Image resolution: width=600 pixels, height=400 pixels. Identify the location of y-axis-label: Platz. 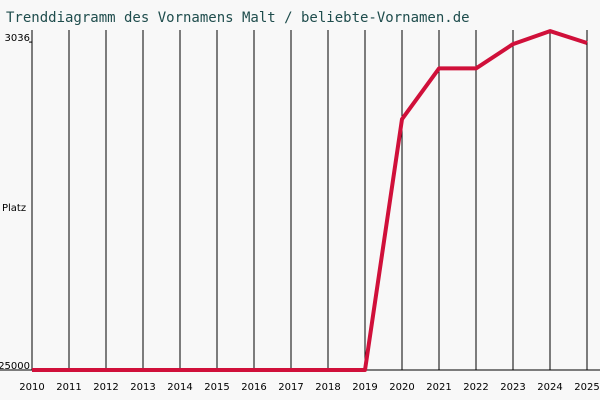
(14, 208).